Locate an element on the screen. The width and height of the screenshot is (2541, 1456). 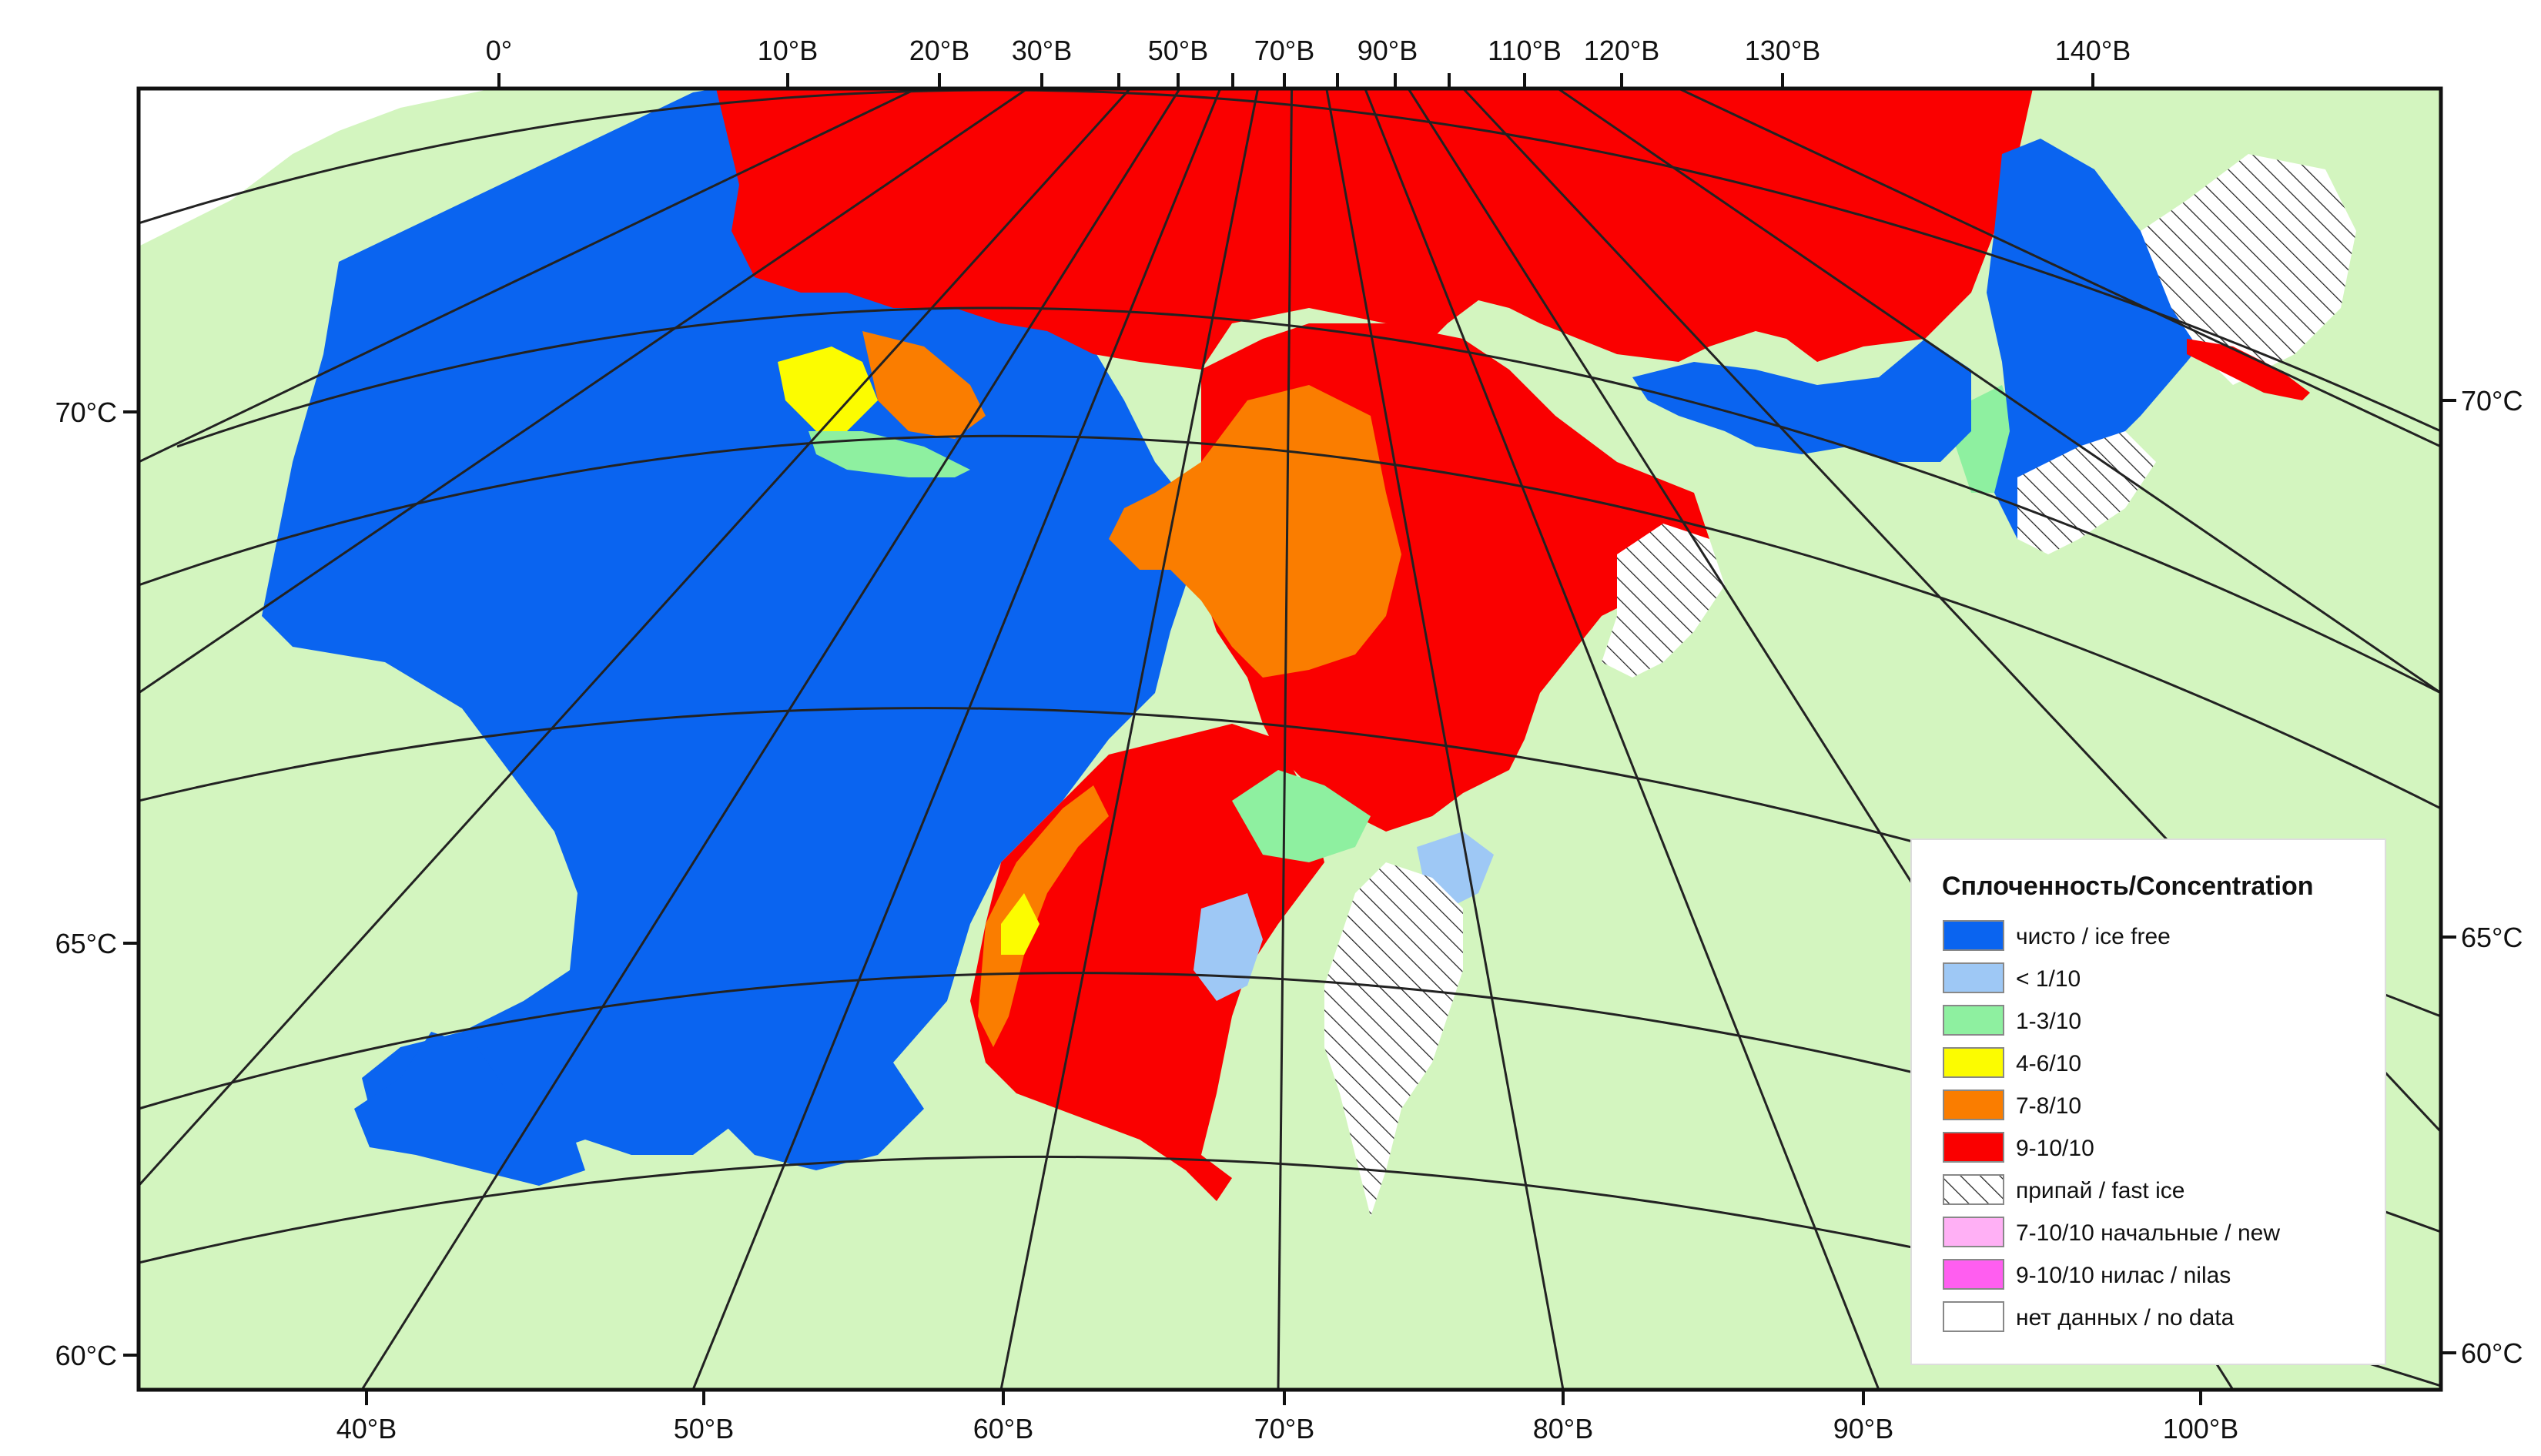
legend-label-no-data: нет данных / no data is located at coordinates (2125, 1317).